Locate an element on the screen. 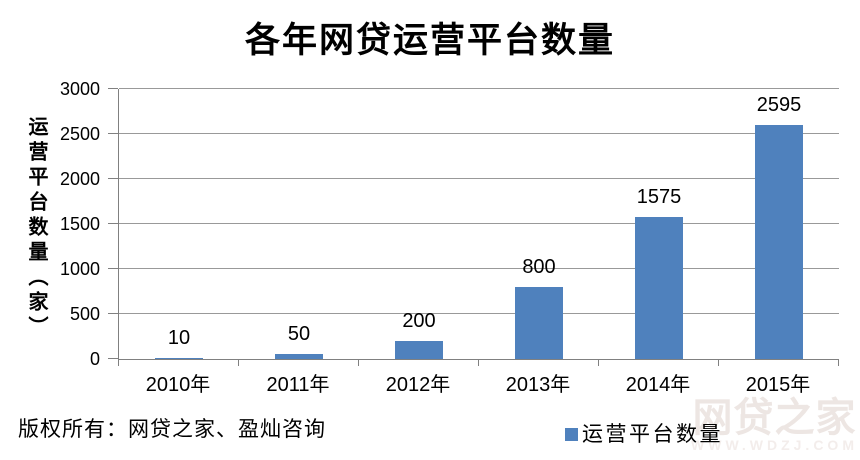 This screenshot has width=860, height=460. legend: 运营平台数量 is located at coordinates (644, 434).